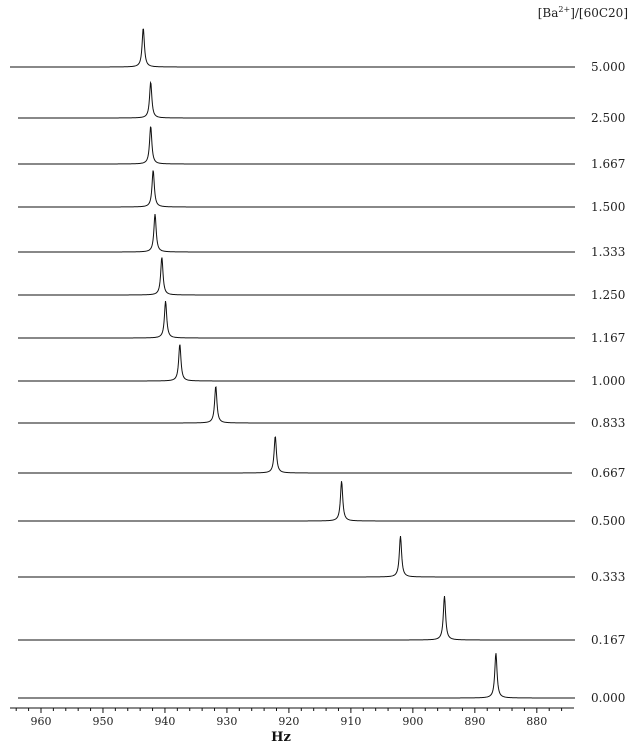  What do you see at coordinates (296, 405) in the screenshot?
I see `spectrum-0.833` at bounding box center [296, 405].